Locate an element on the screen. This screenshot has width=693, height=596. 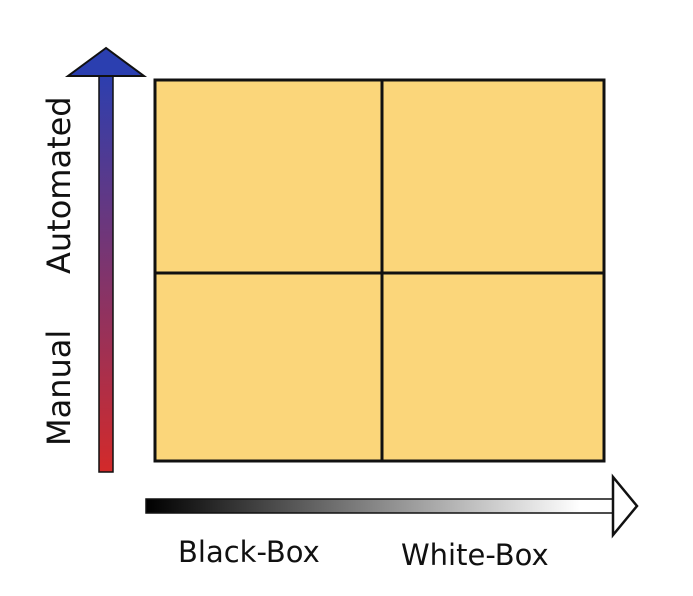
y-axis-low-label: Manual is located at coordinates (59, 388).